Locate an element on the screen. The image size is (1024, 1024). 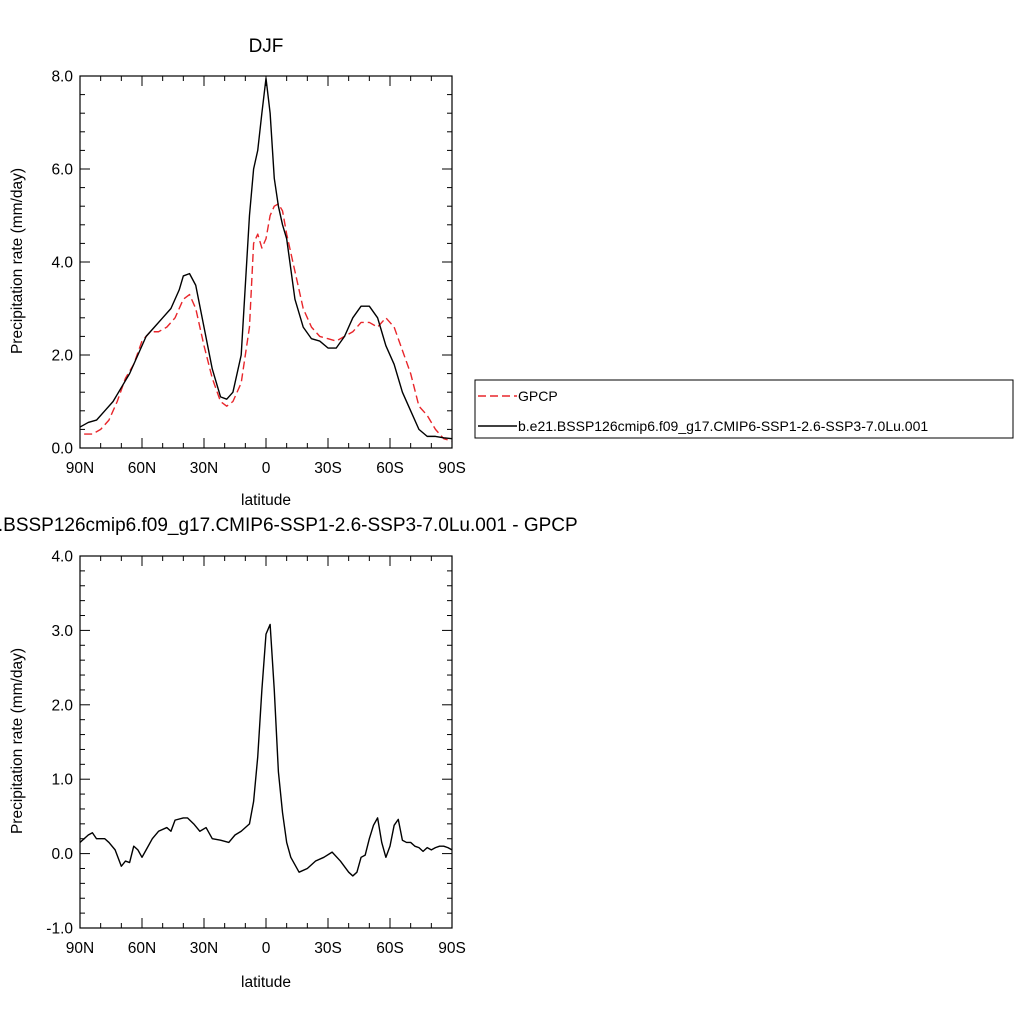
y-tick-label: -1.0 is located at coordinates (59, 929).